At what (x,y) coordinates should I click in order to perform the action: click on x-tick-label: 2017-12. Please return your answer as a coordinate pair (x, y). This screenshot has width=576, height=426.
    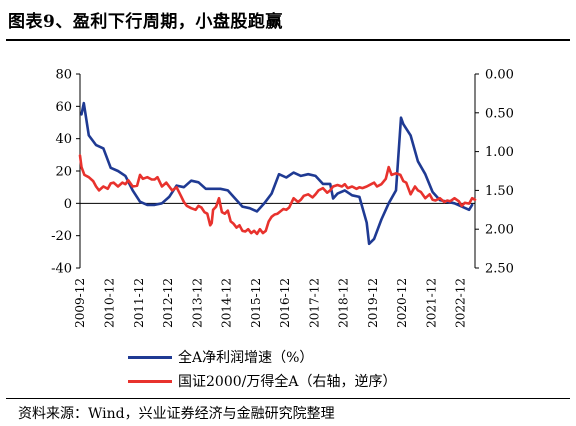
    Looking at the image, I should click on (314, 303).